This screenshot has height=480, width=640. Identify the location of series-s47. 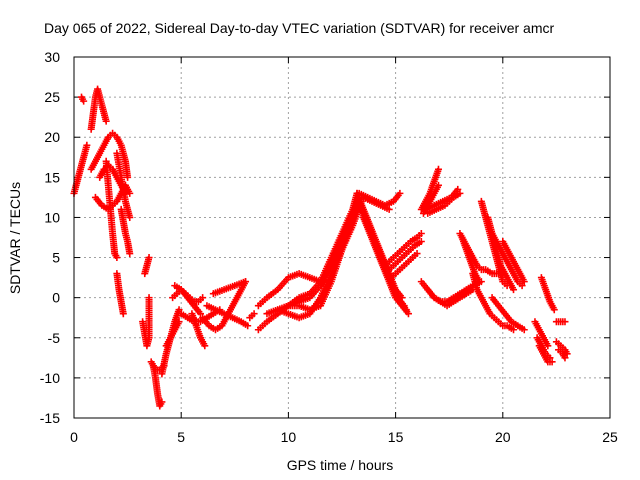
(493, 302).